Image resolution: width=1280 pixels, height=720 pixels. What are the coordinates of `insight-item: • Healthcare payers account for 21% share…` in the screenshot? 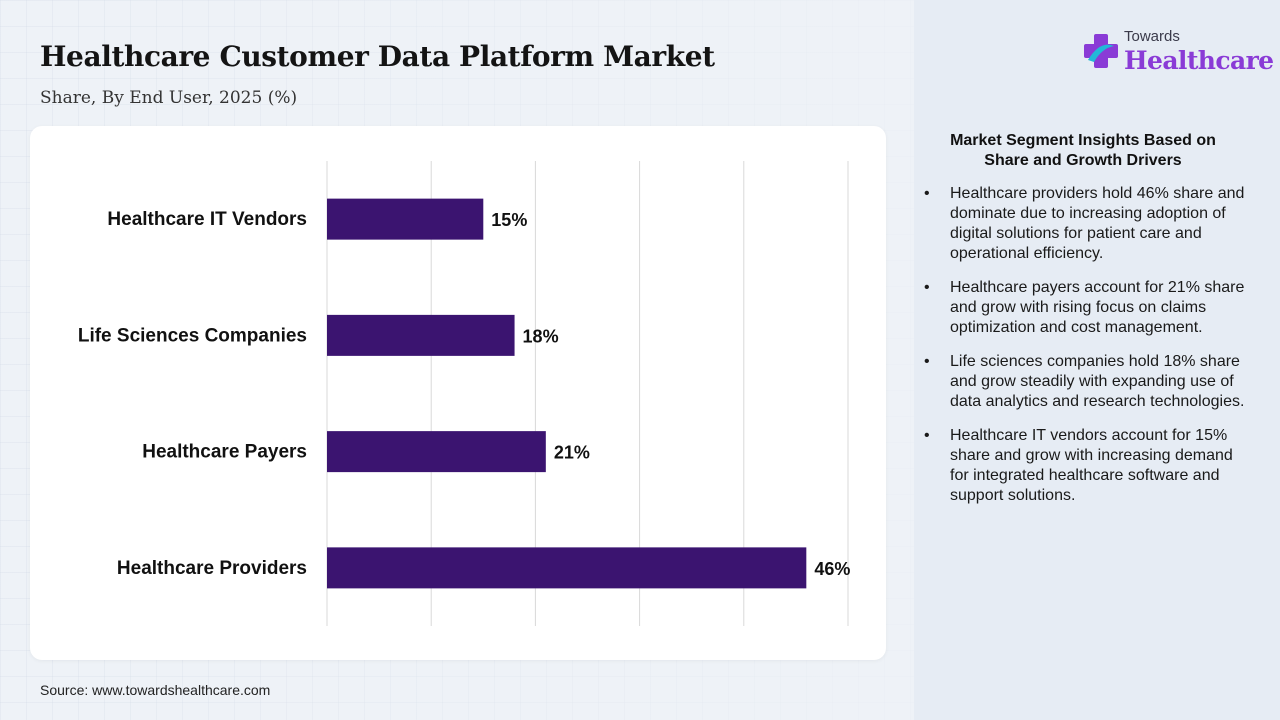 It's located at (1087, 308).